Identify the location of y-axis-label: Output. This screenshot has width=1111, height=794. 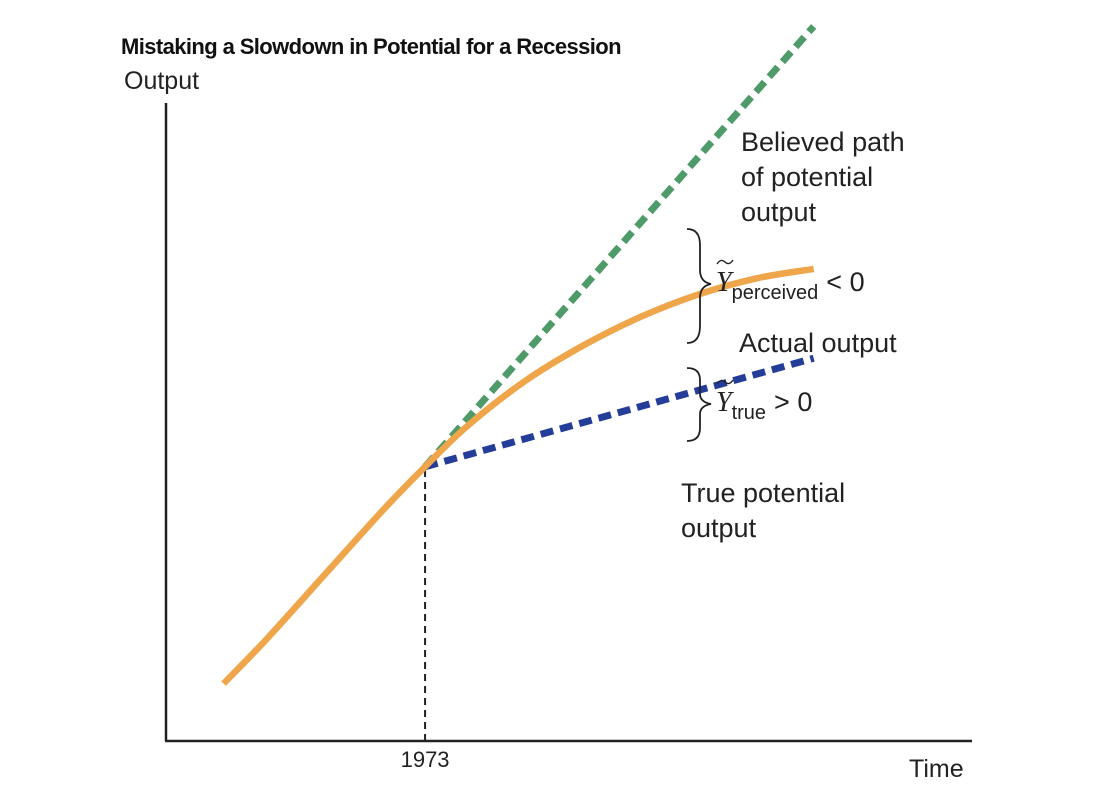
(161, 81).